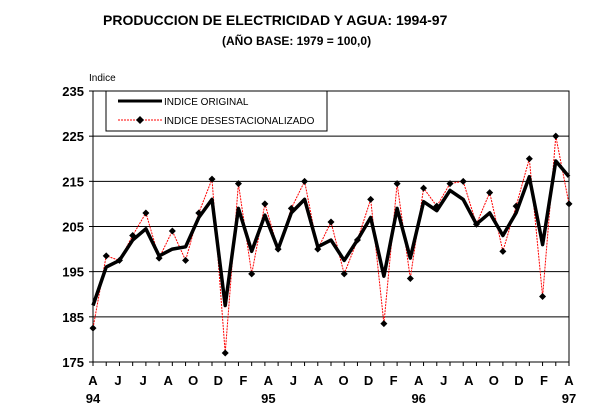 Image resolution: width=595 pixels, height=413 pixels. What do you see at coordinates (296, 40) in the screenshot?
I see `chart-subtitle: (AÑO BASE: 1979 = 100,0)` at bounding box center [296, 40].